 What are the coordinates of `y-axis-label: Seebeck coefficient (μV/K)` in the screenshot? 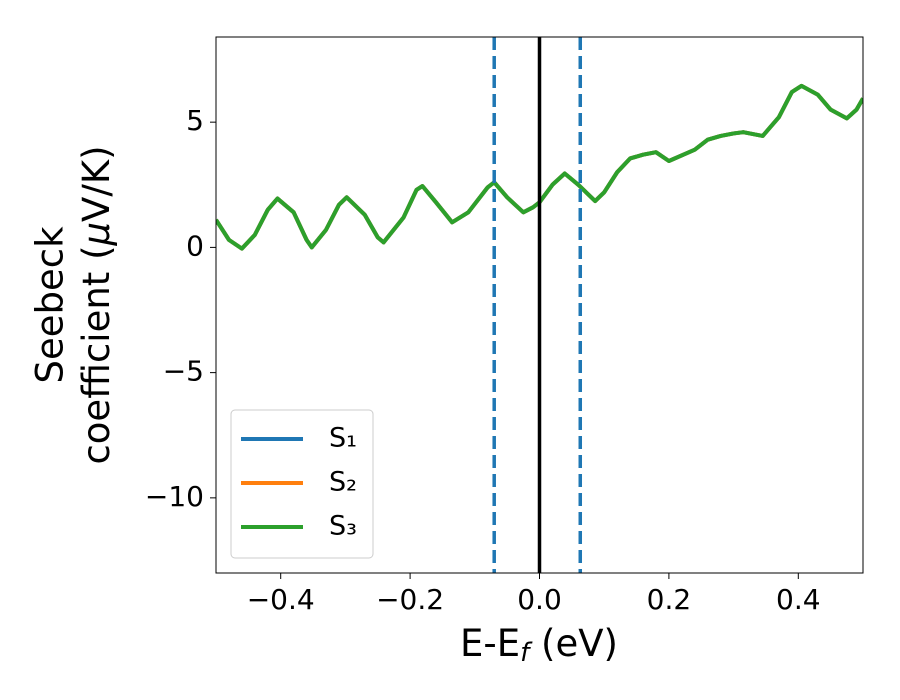 It's located at (73, 304).